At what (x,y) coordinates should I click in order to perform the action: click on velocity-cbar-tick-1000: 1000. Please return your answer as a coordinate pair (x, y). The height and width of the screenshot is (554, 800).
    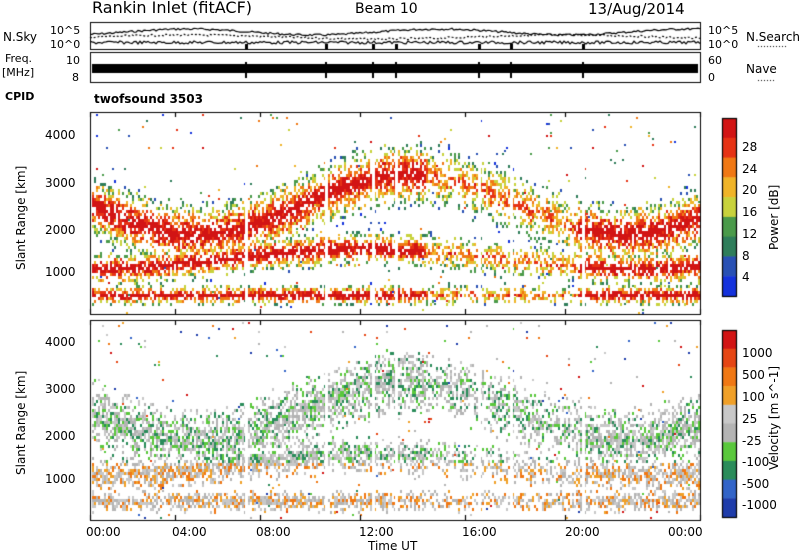
    Looking at the image, I should click on (757, 353).